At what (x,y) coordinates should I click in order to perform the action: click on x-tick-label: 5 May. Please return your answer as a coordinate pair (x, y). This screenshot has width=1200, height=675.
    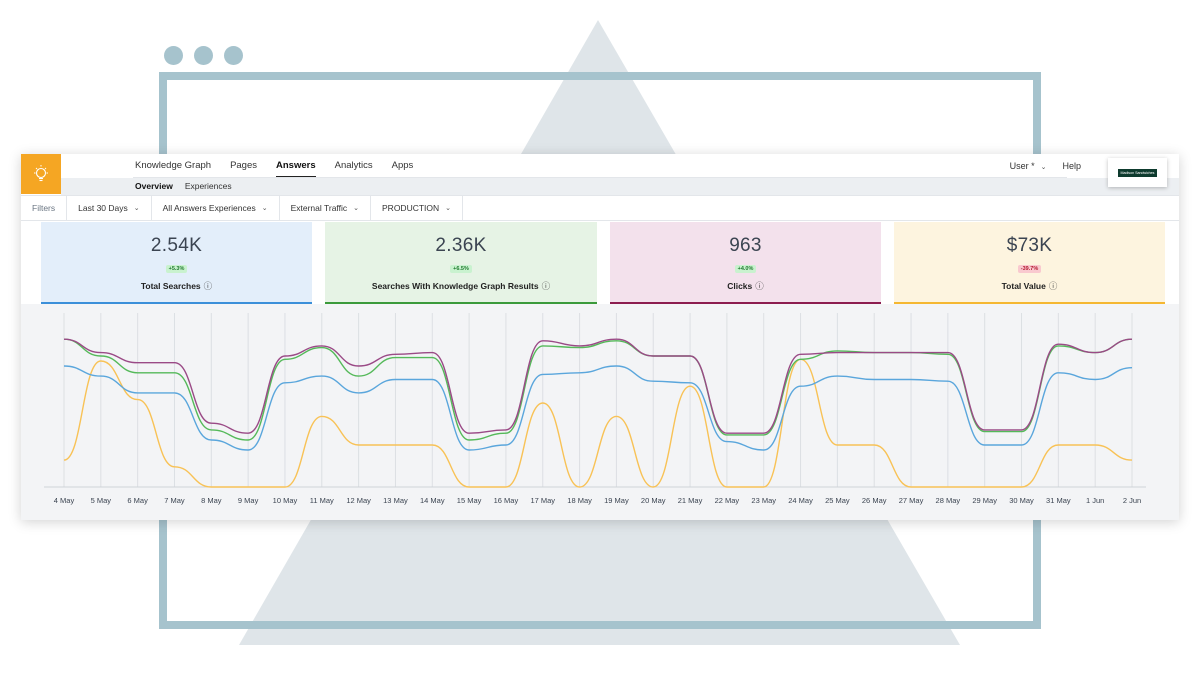
    Looking at the image, I should click on (101, 500).